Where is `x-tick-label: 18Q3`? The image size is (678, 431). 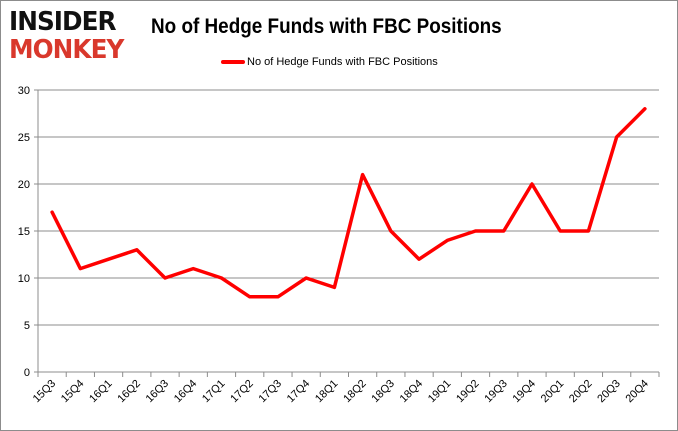 x-tick-label: 18Q3 is located at coordinates (383, 392).